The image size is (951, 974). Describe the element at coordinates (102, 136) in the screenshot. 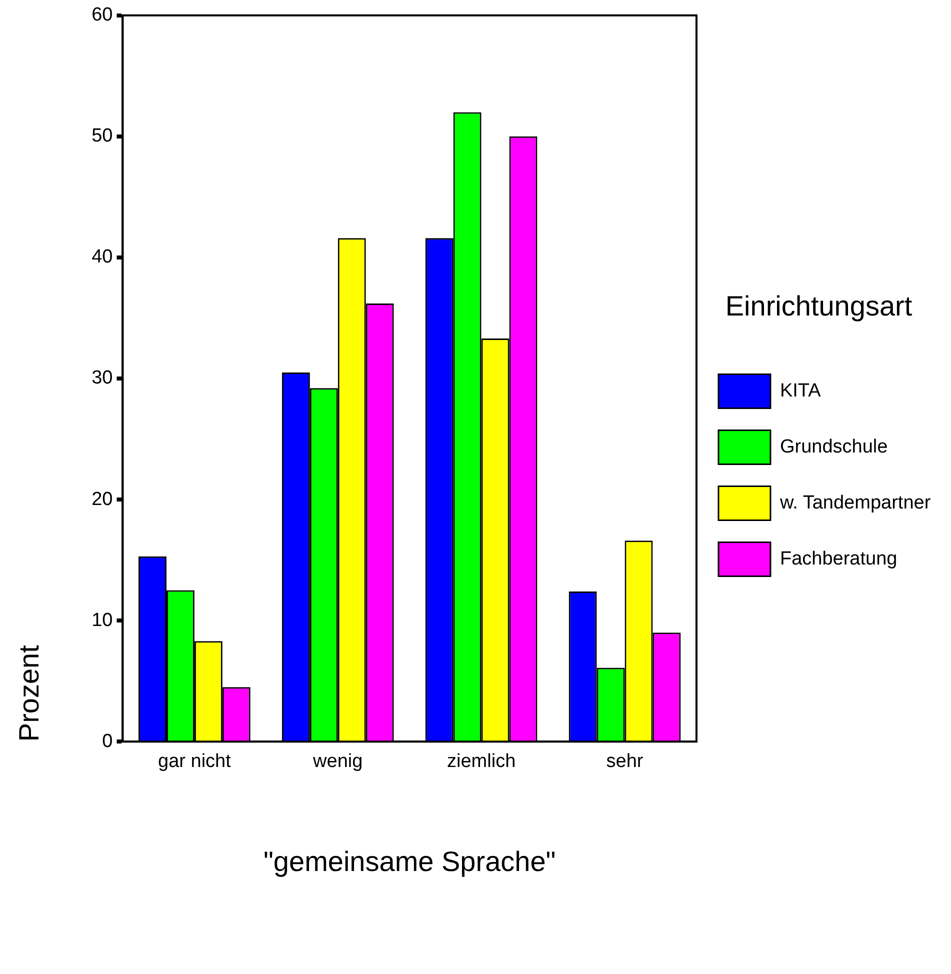

I see `y-tick-label: 50` at that location.